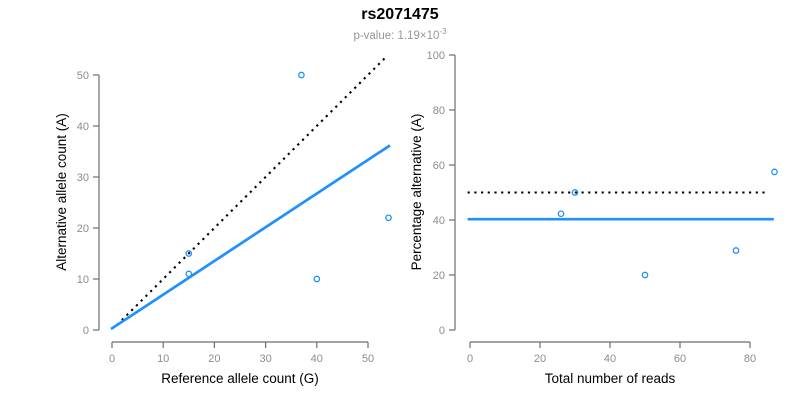 The image size is (800, 400). What do you see at coordinates (88, 203) in the screenshot?
I see `y-axis: 0 10 20 30 40 50` at bounding box center [88, 203].